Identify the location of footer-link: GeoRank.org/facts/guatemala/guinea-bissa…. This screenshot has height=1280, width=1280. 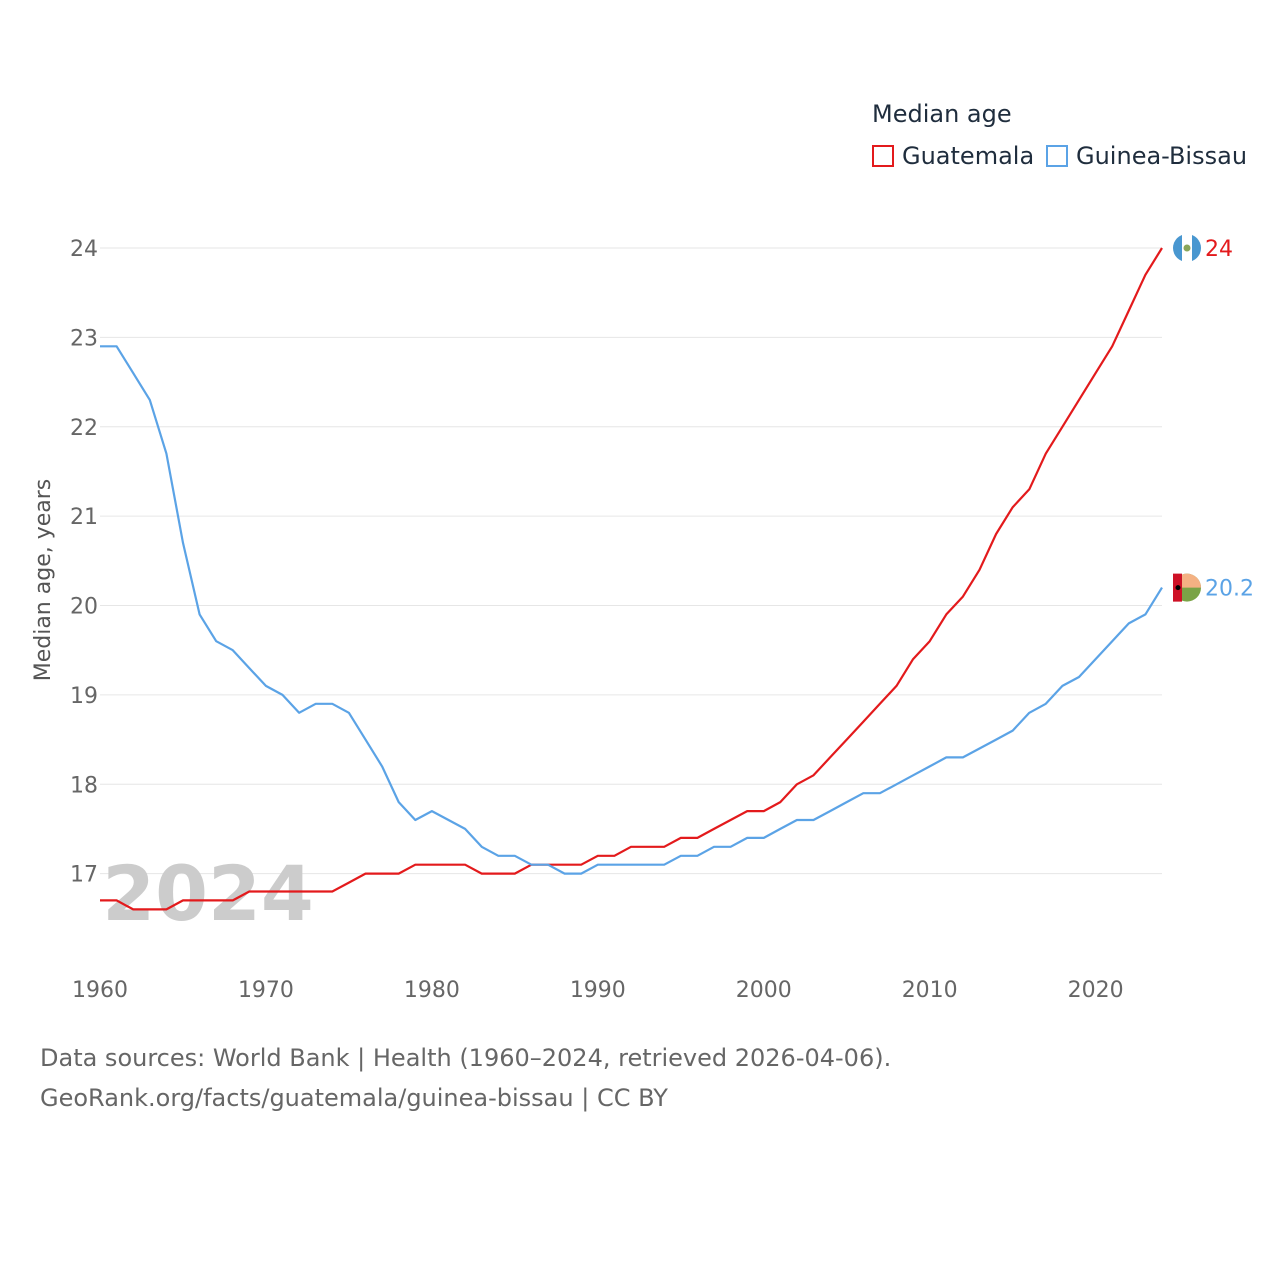
(354, 1098).